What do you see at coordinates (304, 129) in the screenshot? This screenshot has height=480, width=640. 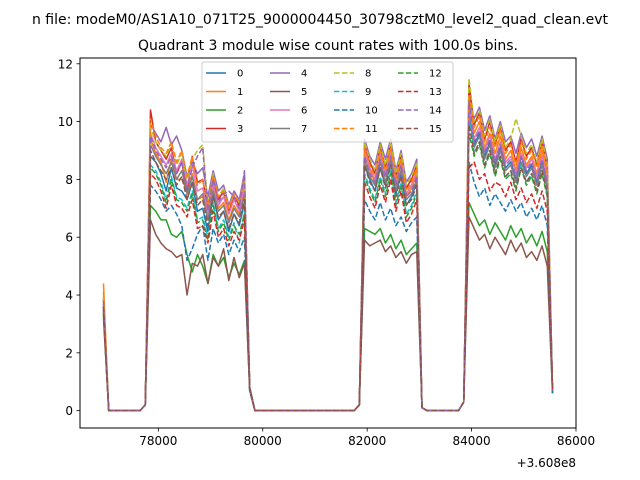 I see `legend-label-7: 7` at bounding box center [304, 129].